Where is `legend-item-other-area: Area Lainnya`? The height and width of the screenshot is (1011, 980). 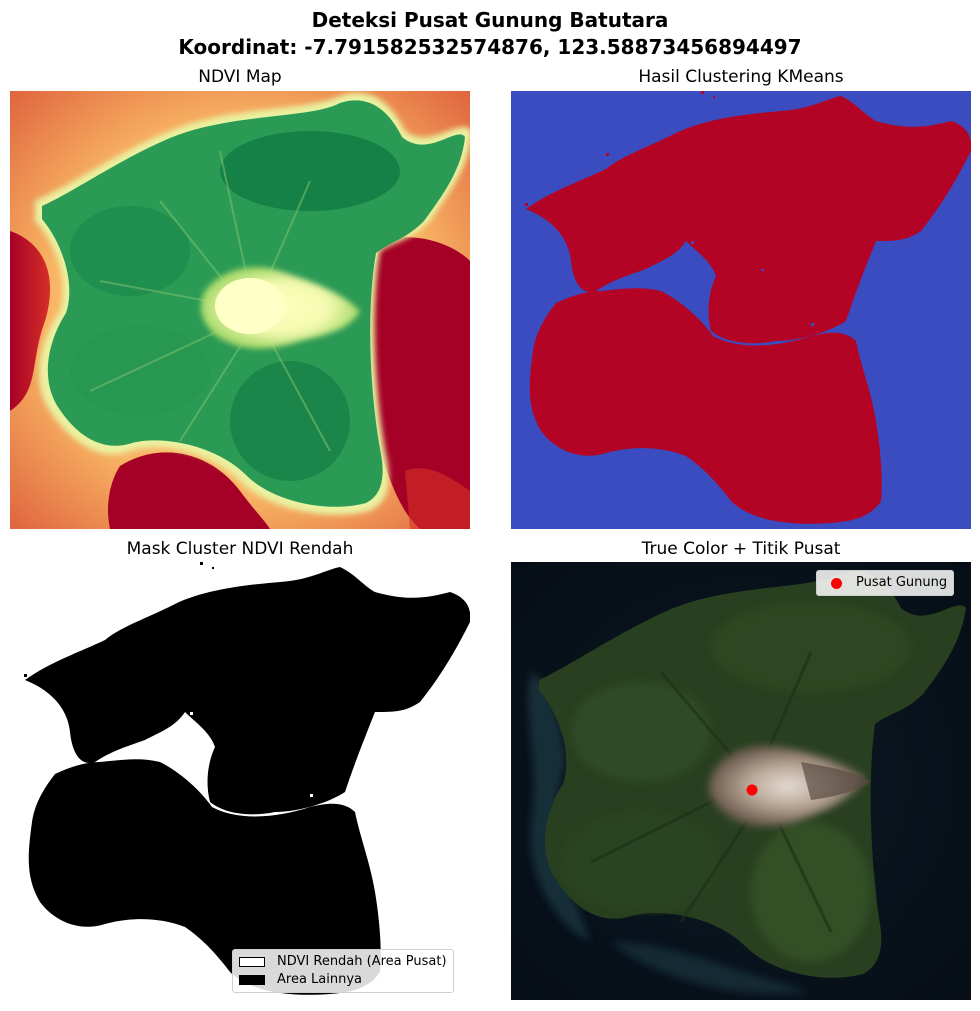 legend-item-other-area: Area Lainnya is located at coordinates (343, 980).